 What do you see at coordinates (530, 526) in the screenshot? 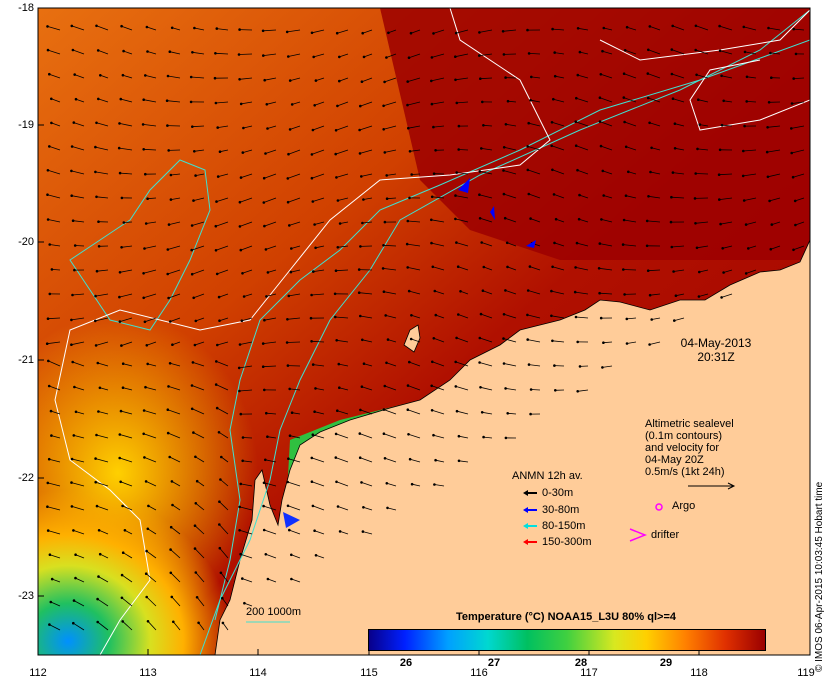
I see `arrow-icon` at bounding box center [530, 526].